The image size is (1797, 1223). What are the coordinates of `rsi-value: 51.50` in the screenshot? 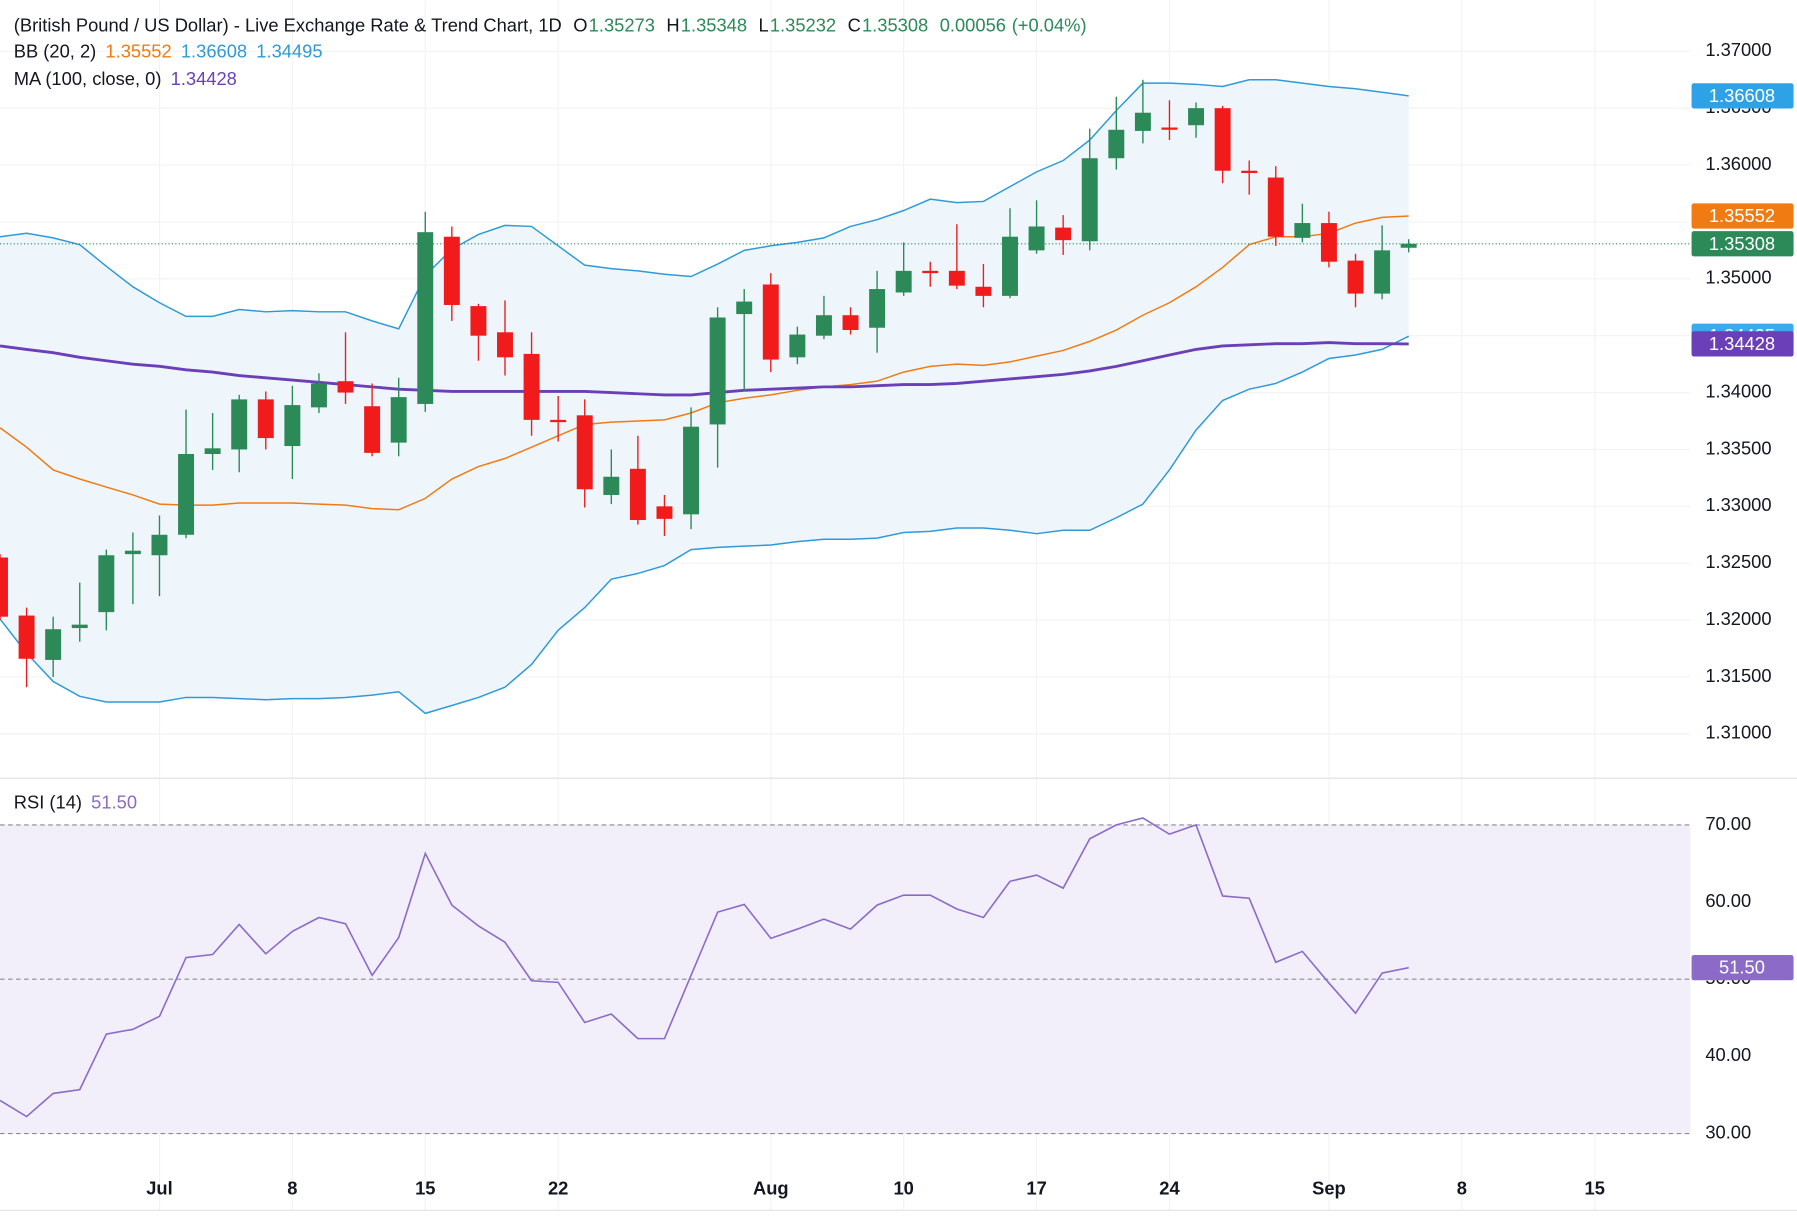 It's located at (114, 801).